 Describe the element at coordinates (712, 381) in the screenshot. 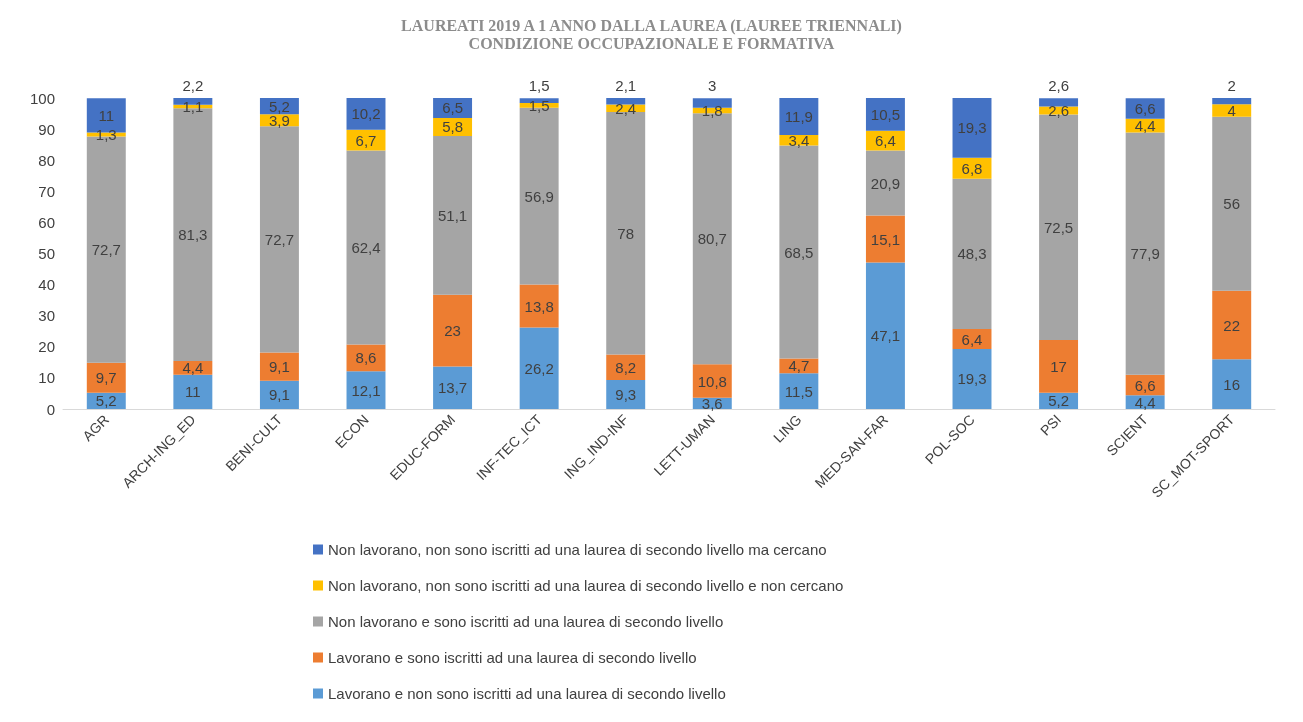

I see `data-label: 10,8` at that location.